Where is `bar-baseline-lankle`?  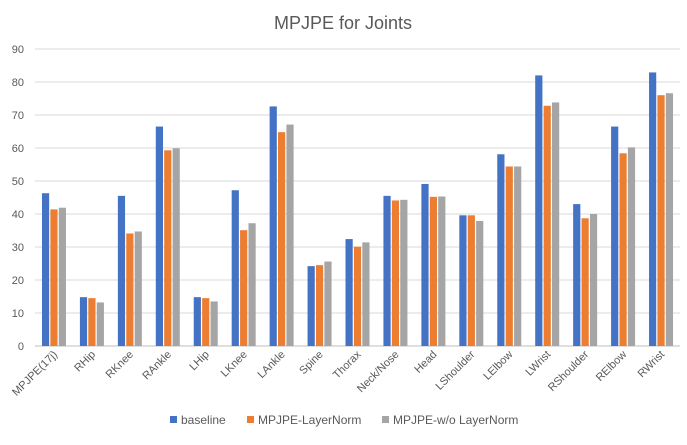 bar-baseline-lankle is located at coordinates (273, 226).